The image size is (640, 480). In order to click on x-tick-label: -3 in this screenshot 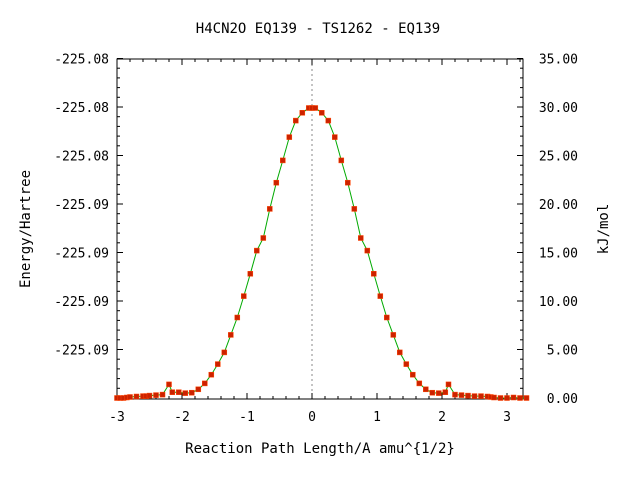, I will do `click(117, 417)`.